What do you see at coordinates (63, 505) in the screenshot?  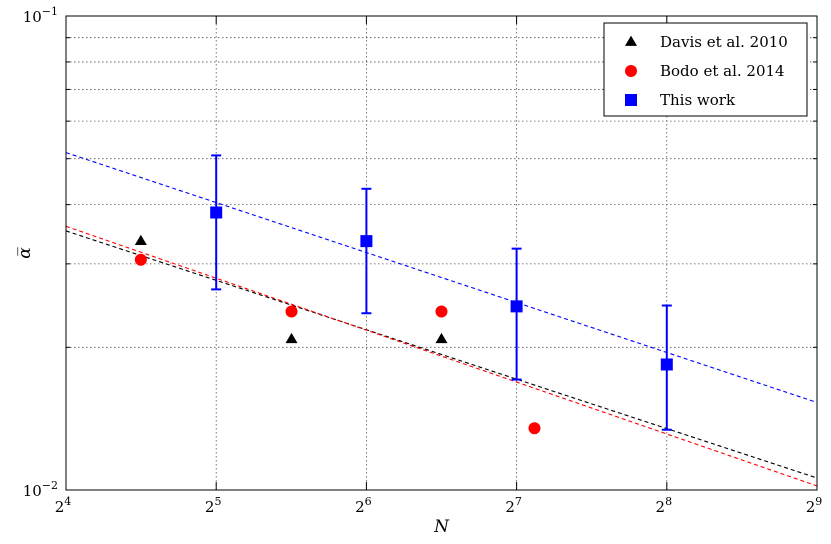 I see `x-tick-label: 24` at bounding box center [63, 505].